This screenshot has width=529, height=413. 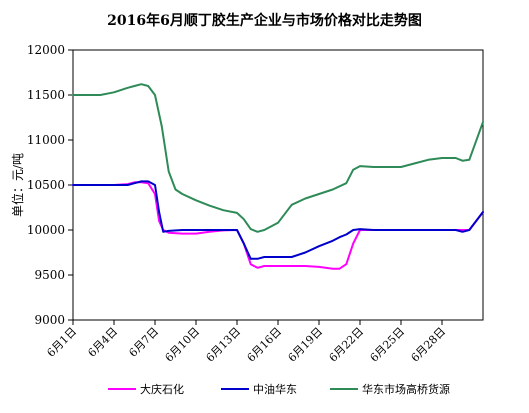 I want to click on x-tick-label: 6月10日, so click(x=183, y=345).